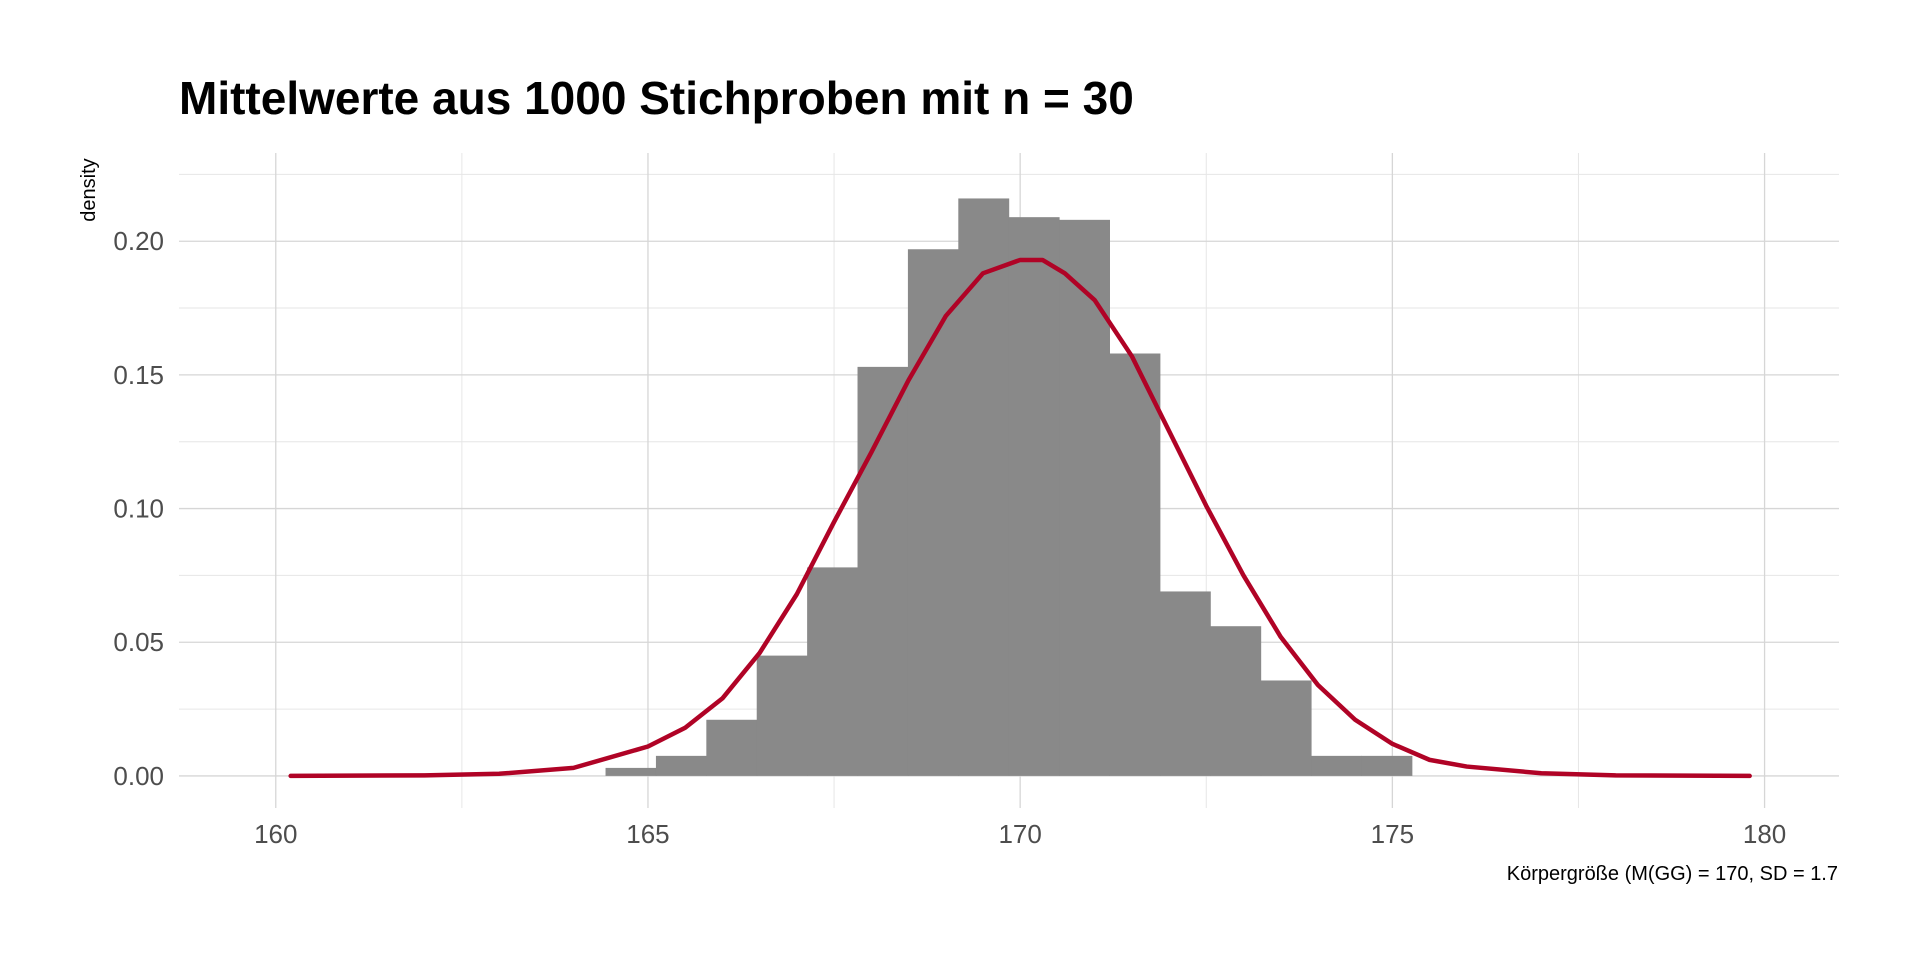 The width and height of the screenshot is (1920, 960). I want to click on y-axis-ticks: 0.00 0.05 0.10 0.15 0.20, so click(138, 508).